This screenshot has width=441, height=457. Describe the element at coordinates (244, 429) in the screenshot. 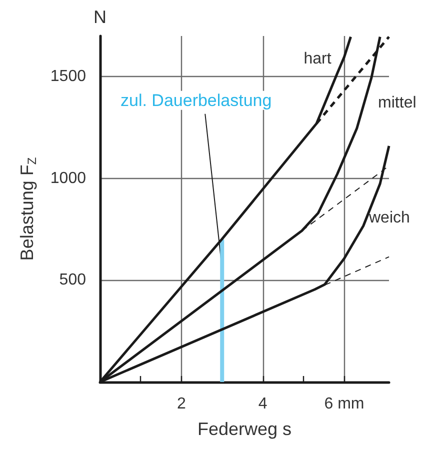

I see `x-axis-title: Federweg s` at that location.